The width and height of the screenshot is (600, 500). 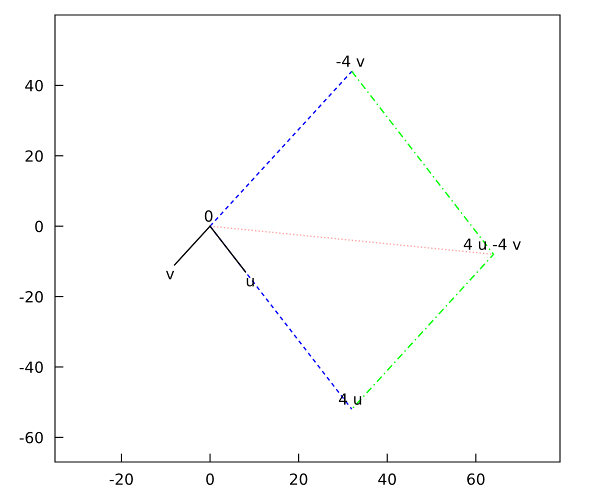 I want to click on y-tick-label: -20, so click(x=31, y=297).